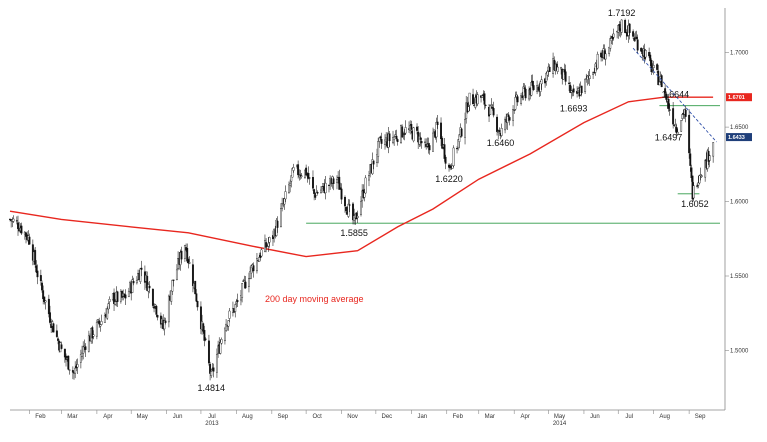 The width and height of the screenshot is (767, 442). What do you see at coordinates (560, 424) in the screenshot?
I see `x-year-label: 2014` at bounding box center [560, 424].